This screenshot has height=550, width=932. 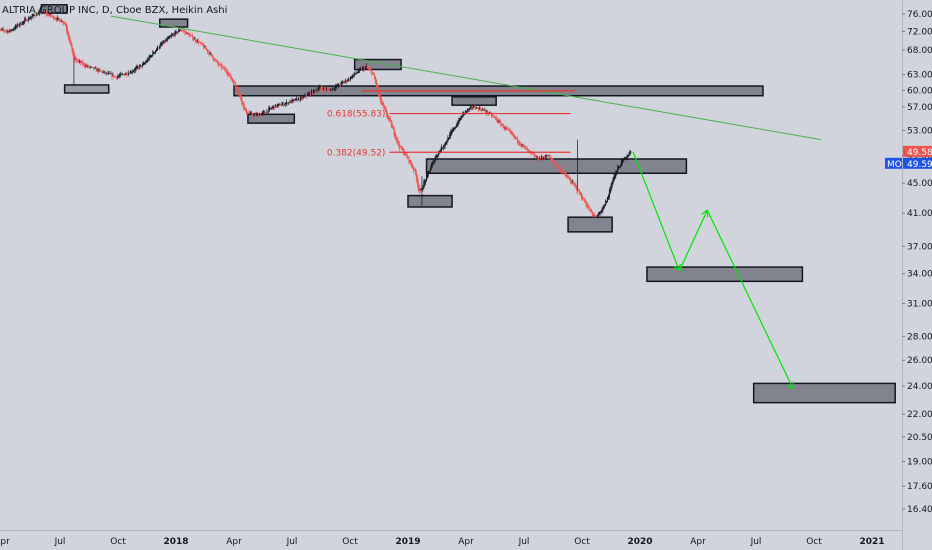 I want to click on price-tick-label: 34.00, so click(x=919, y=275).